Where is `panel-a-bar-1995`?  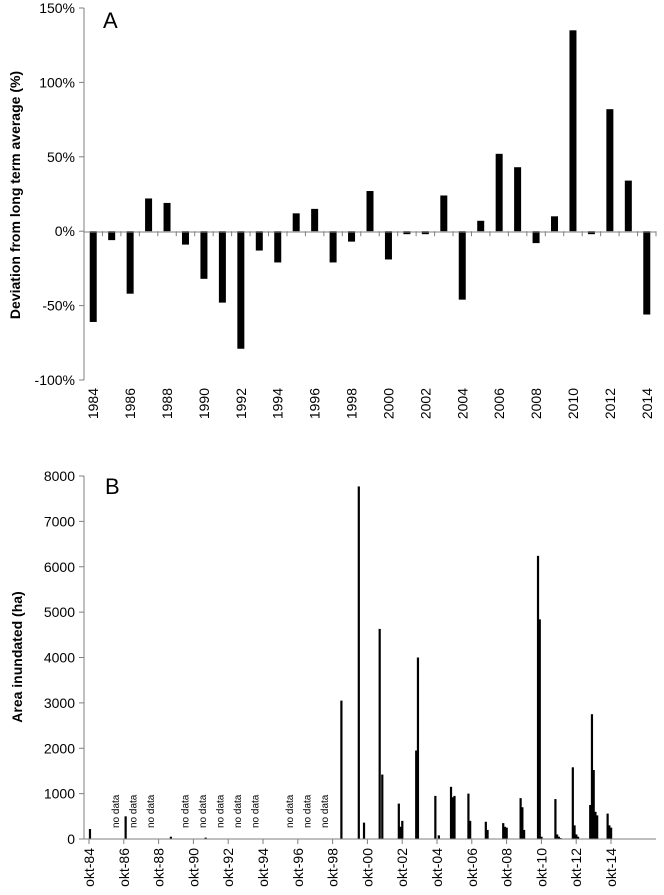 panel-a-bar-1995 is located at coordinates (296, 222).